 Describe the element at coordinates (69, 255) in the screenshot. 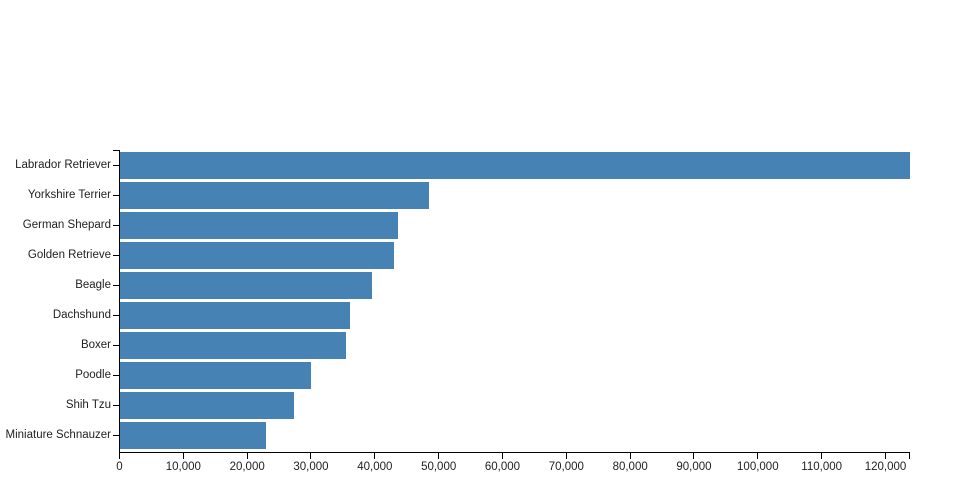

I see `y-tick-label: Golden Retrieve` at that location.